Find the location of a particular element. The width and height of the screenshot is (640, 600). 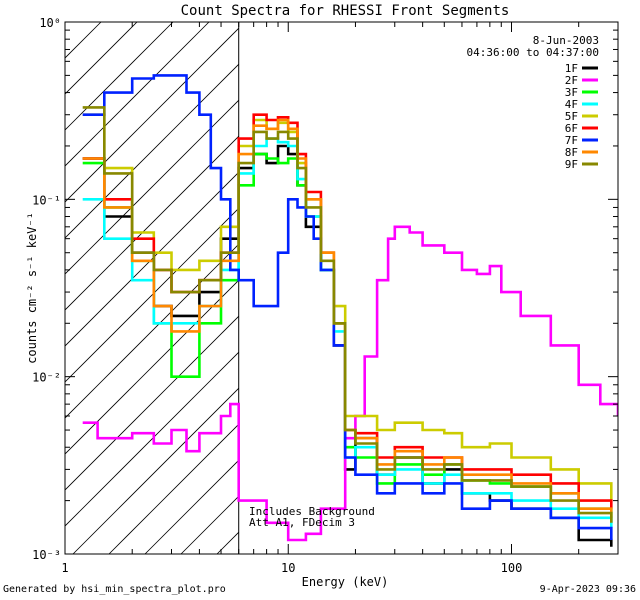

y-tick-label: 10⁻¹ is located at coordinates (46, 200).